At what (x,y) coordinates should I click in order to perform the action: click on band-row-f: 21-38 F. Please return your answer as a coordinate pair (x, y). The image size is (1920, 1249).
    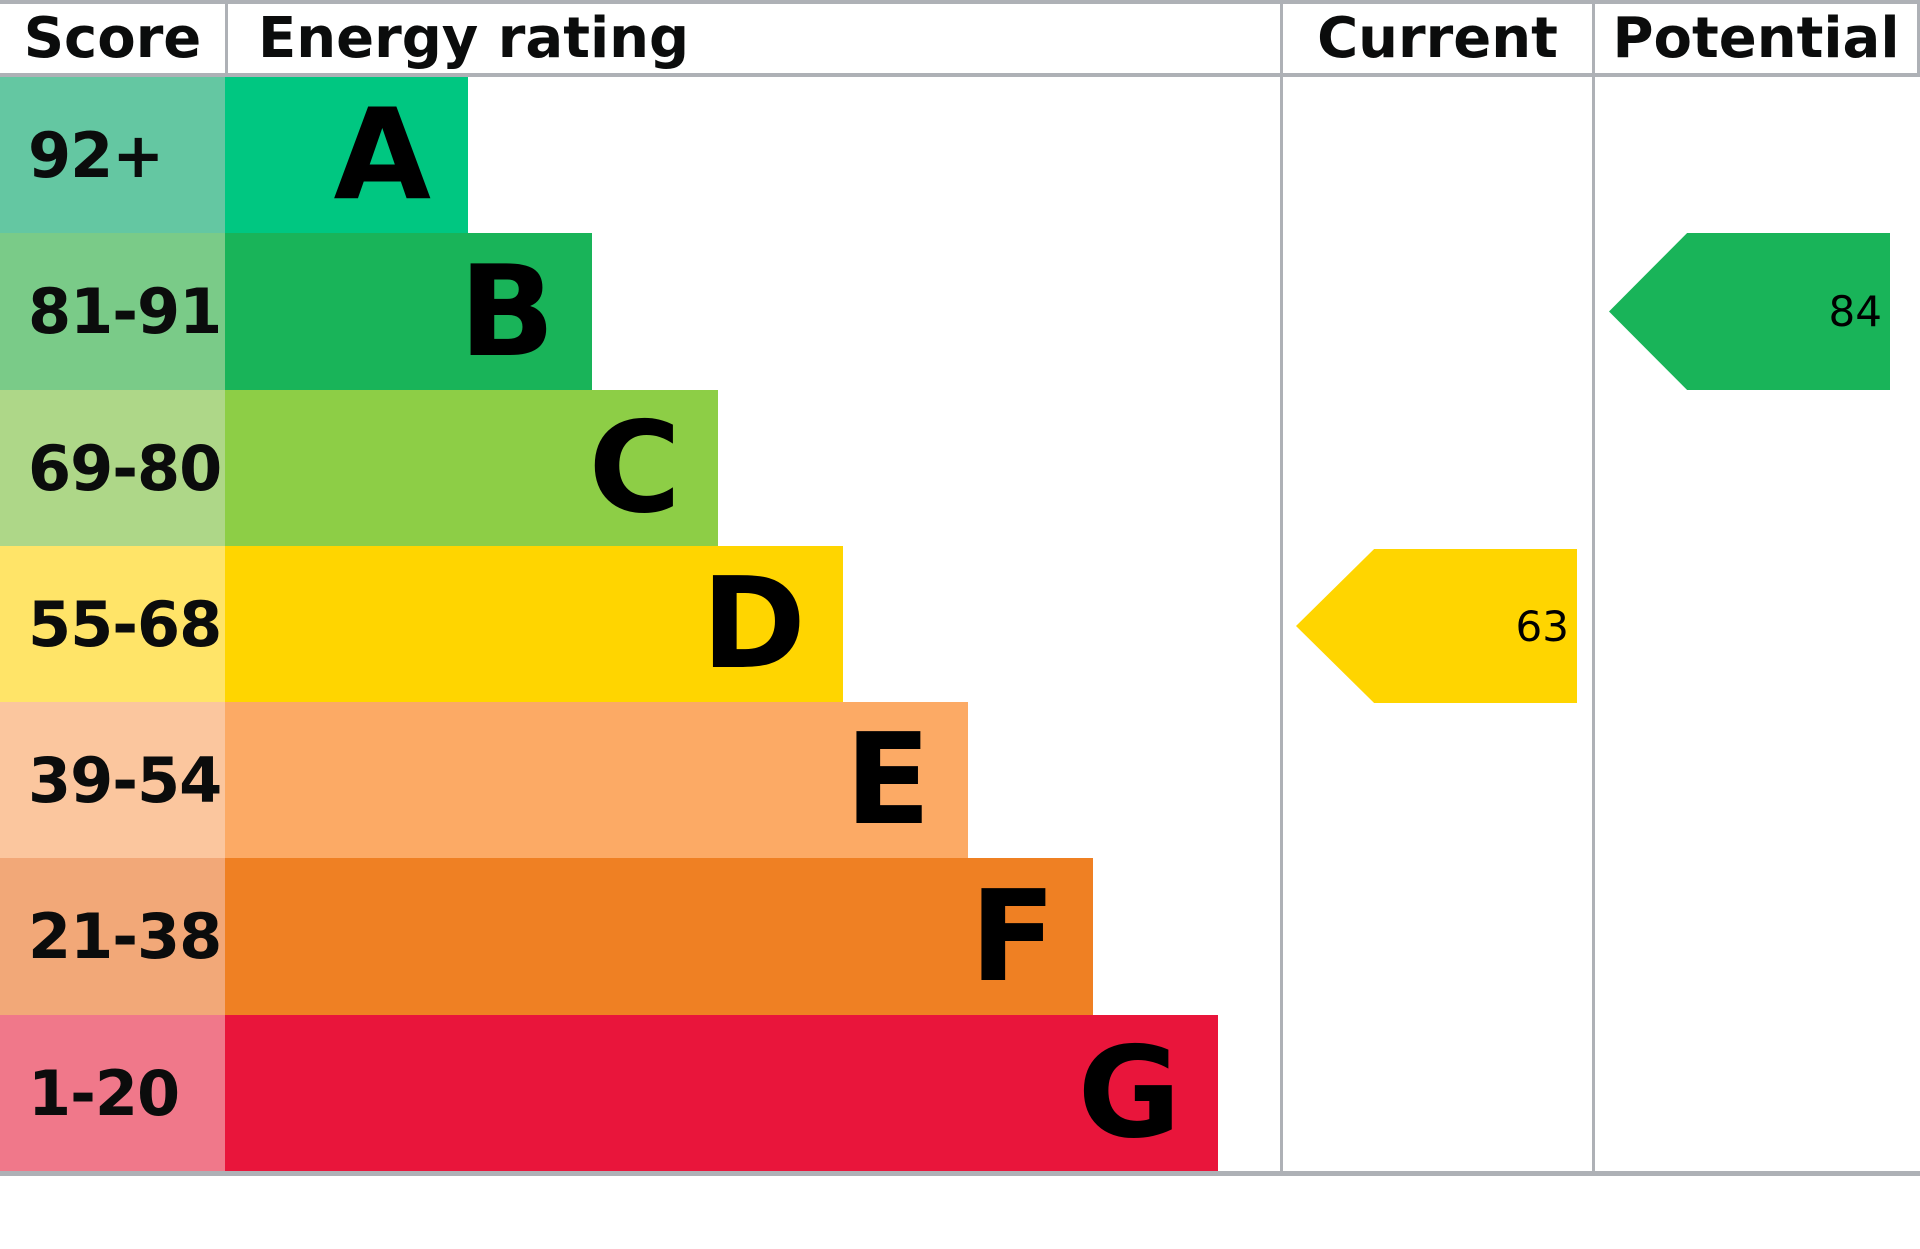
    Looking at the image, I should click on (640, 936).